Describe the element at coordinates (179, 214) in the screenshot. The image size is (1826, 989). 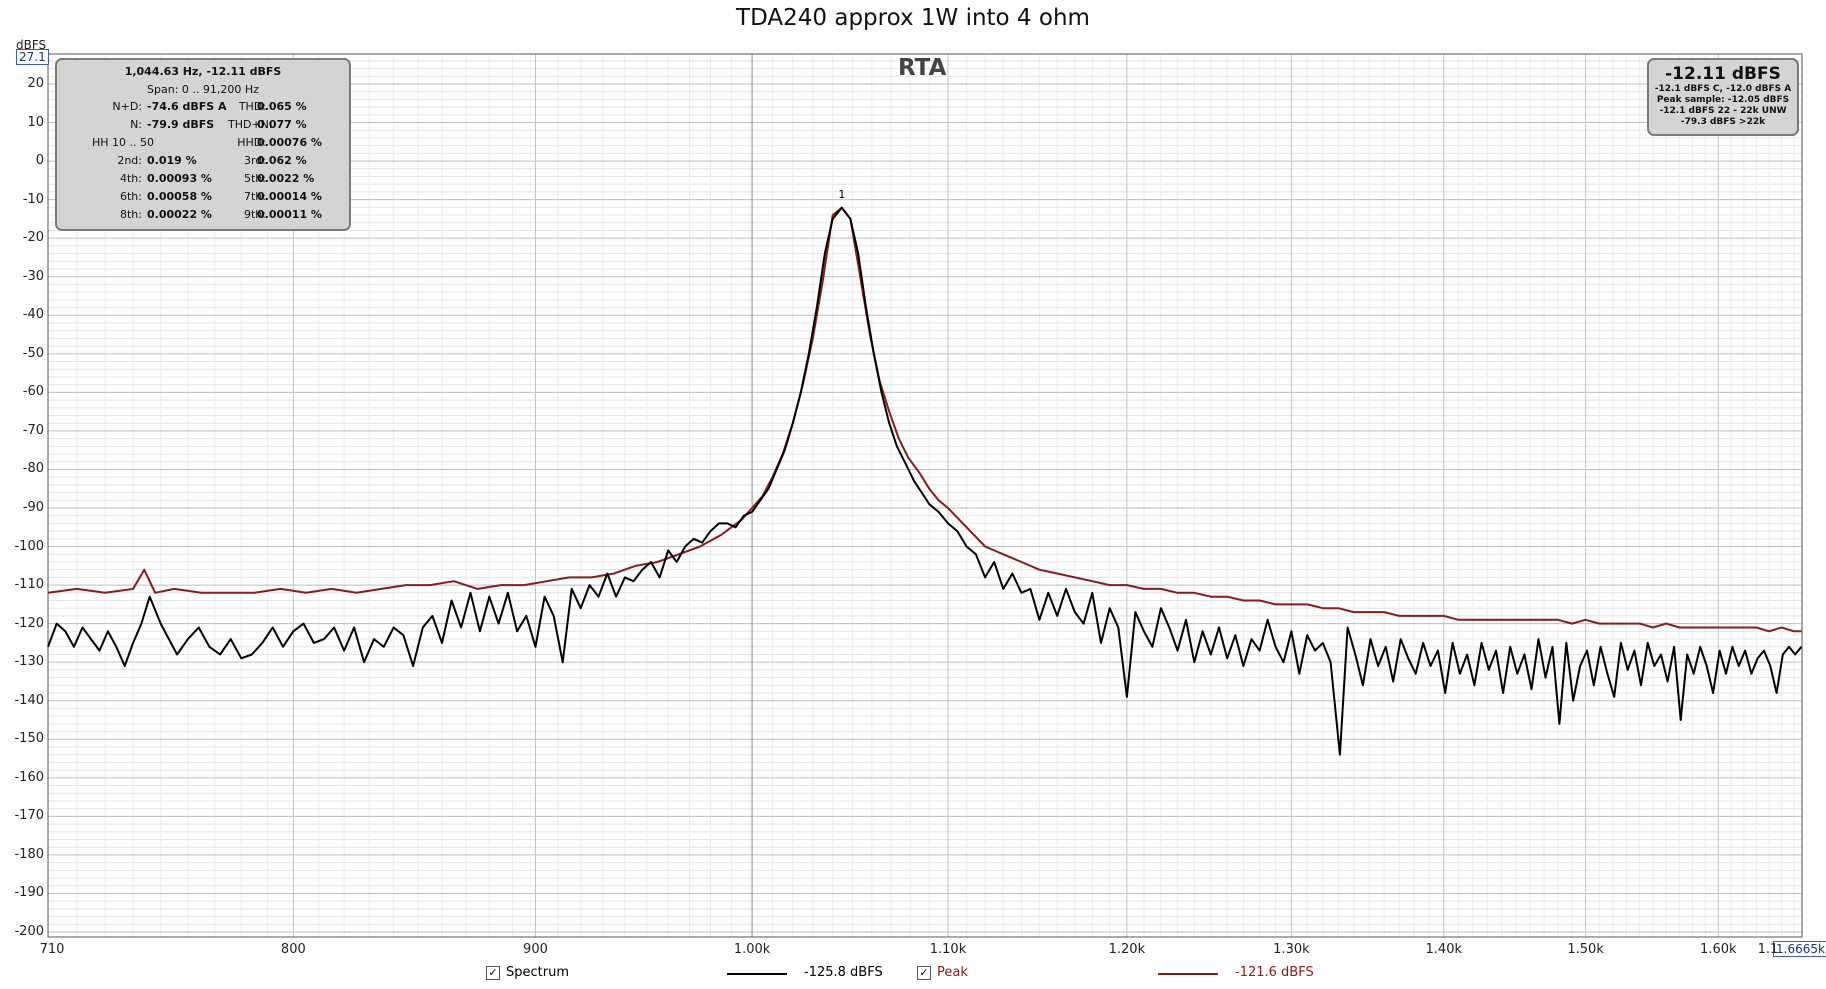
I see `stats-value: 0.00022 %` at that location.